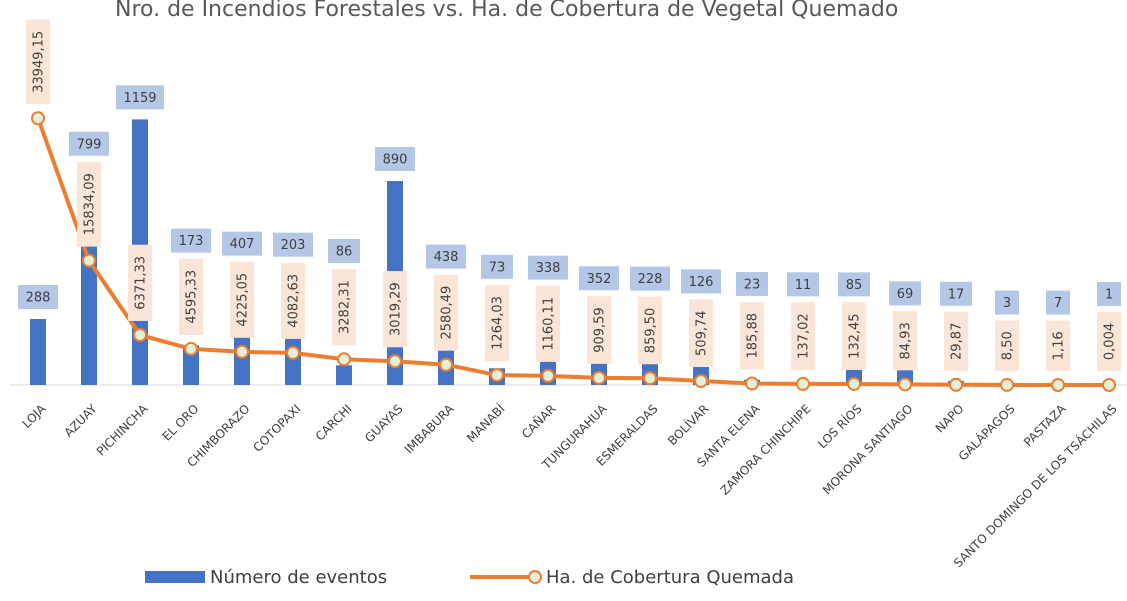 The height and width of the screenshot is (601, 1127). I want to click on line-value-label: 1160,11, so click(549, 324).